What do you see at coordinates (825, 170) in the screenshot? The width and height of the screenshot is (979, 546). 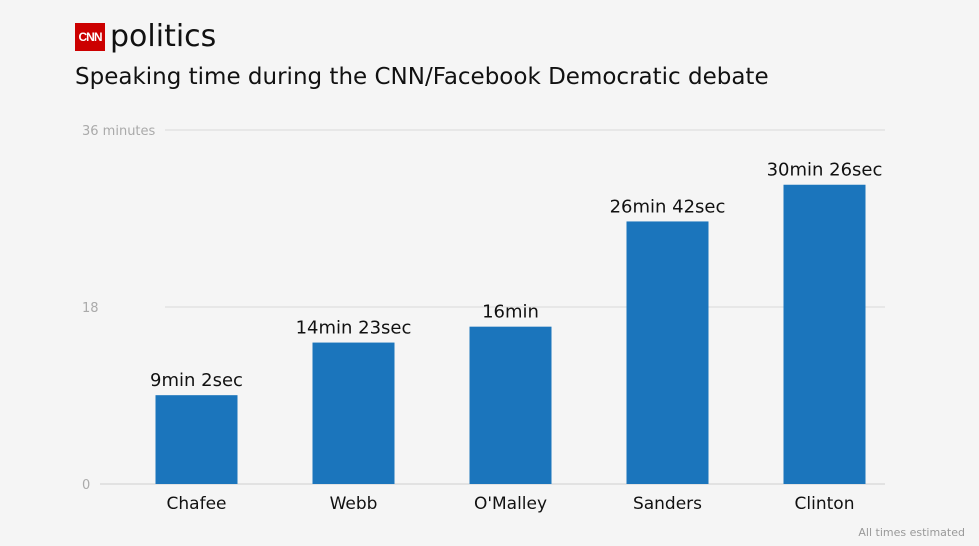 I see `data-label: 30min 26sec` at bounding box center [825, 170].